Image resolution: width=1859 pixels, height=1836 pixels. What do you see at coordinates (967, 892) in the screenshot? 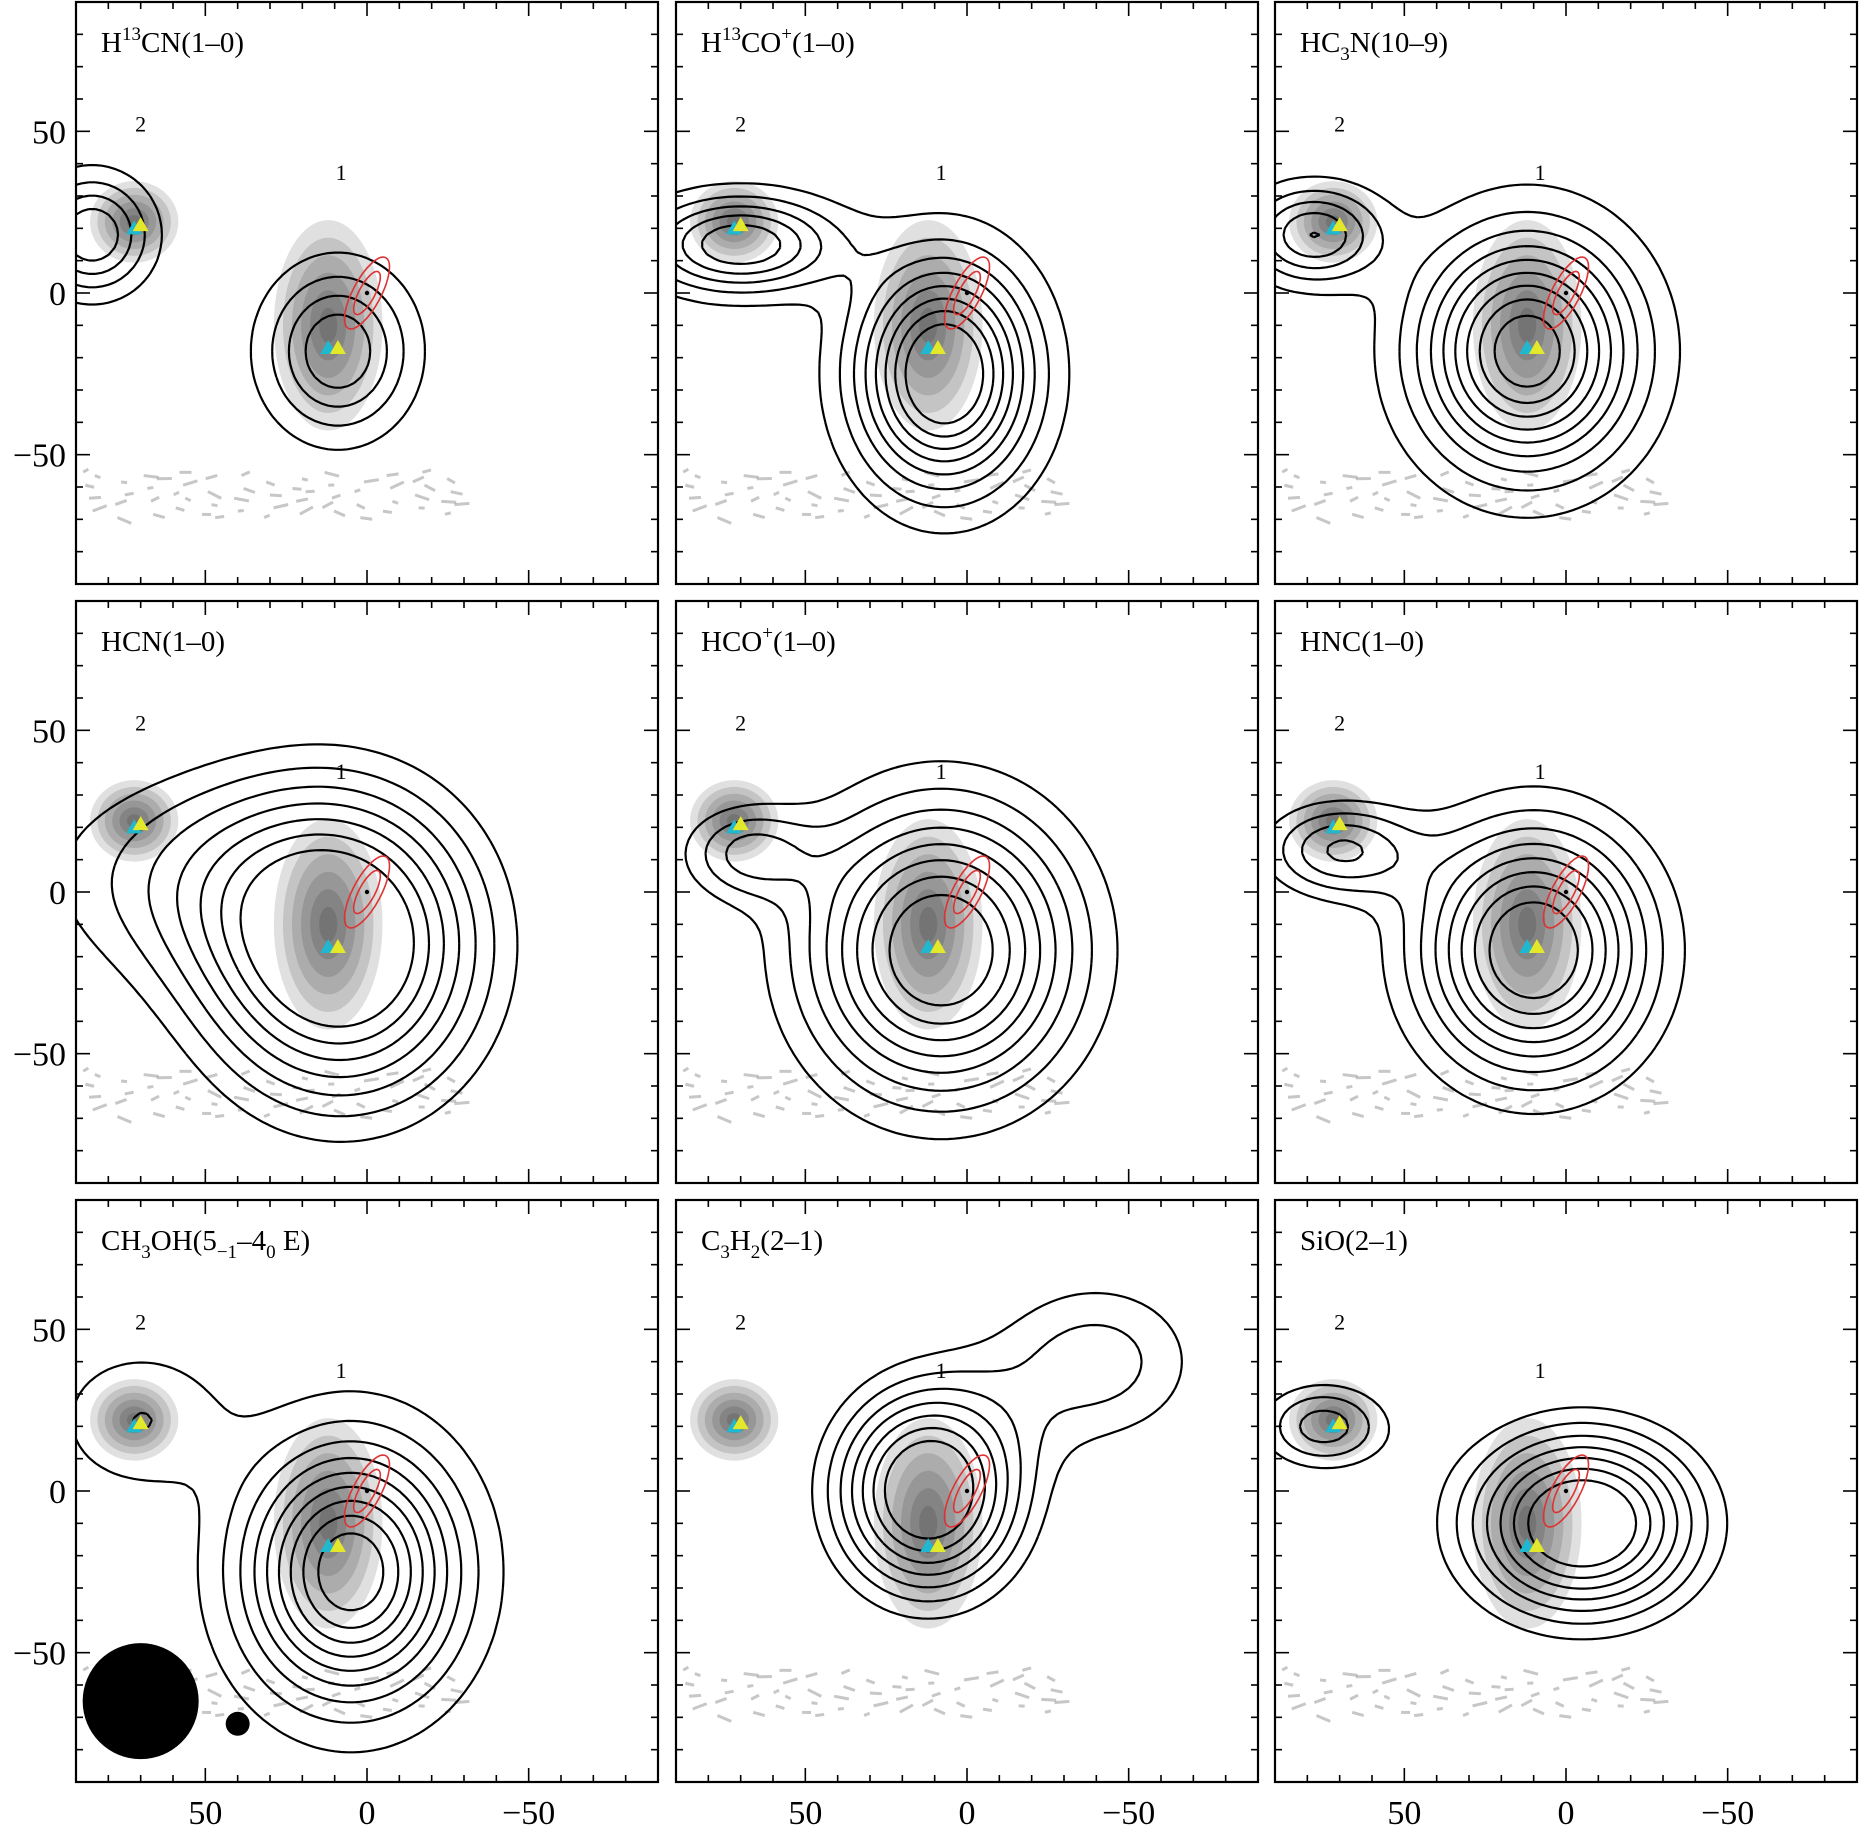
I see `center-dot` at bounding box center [967, 892].